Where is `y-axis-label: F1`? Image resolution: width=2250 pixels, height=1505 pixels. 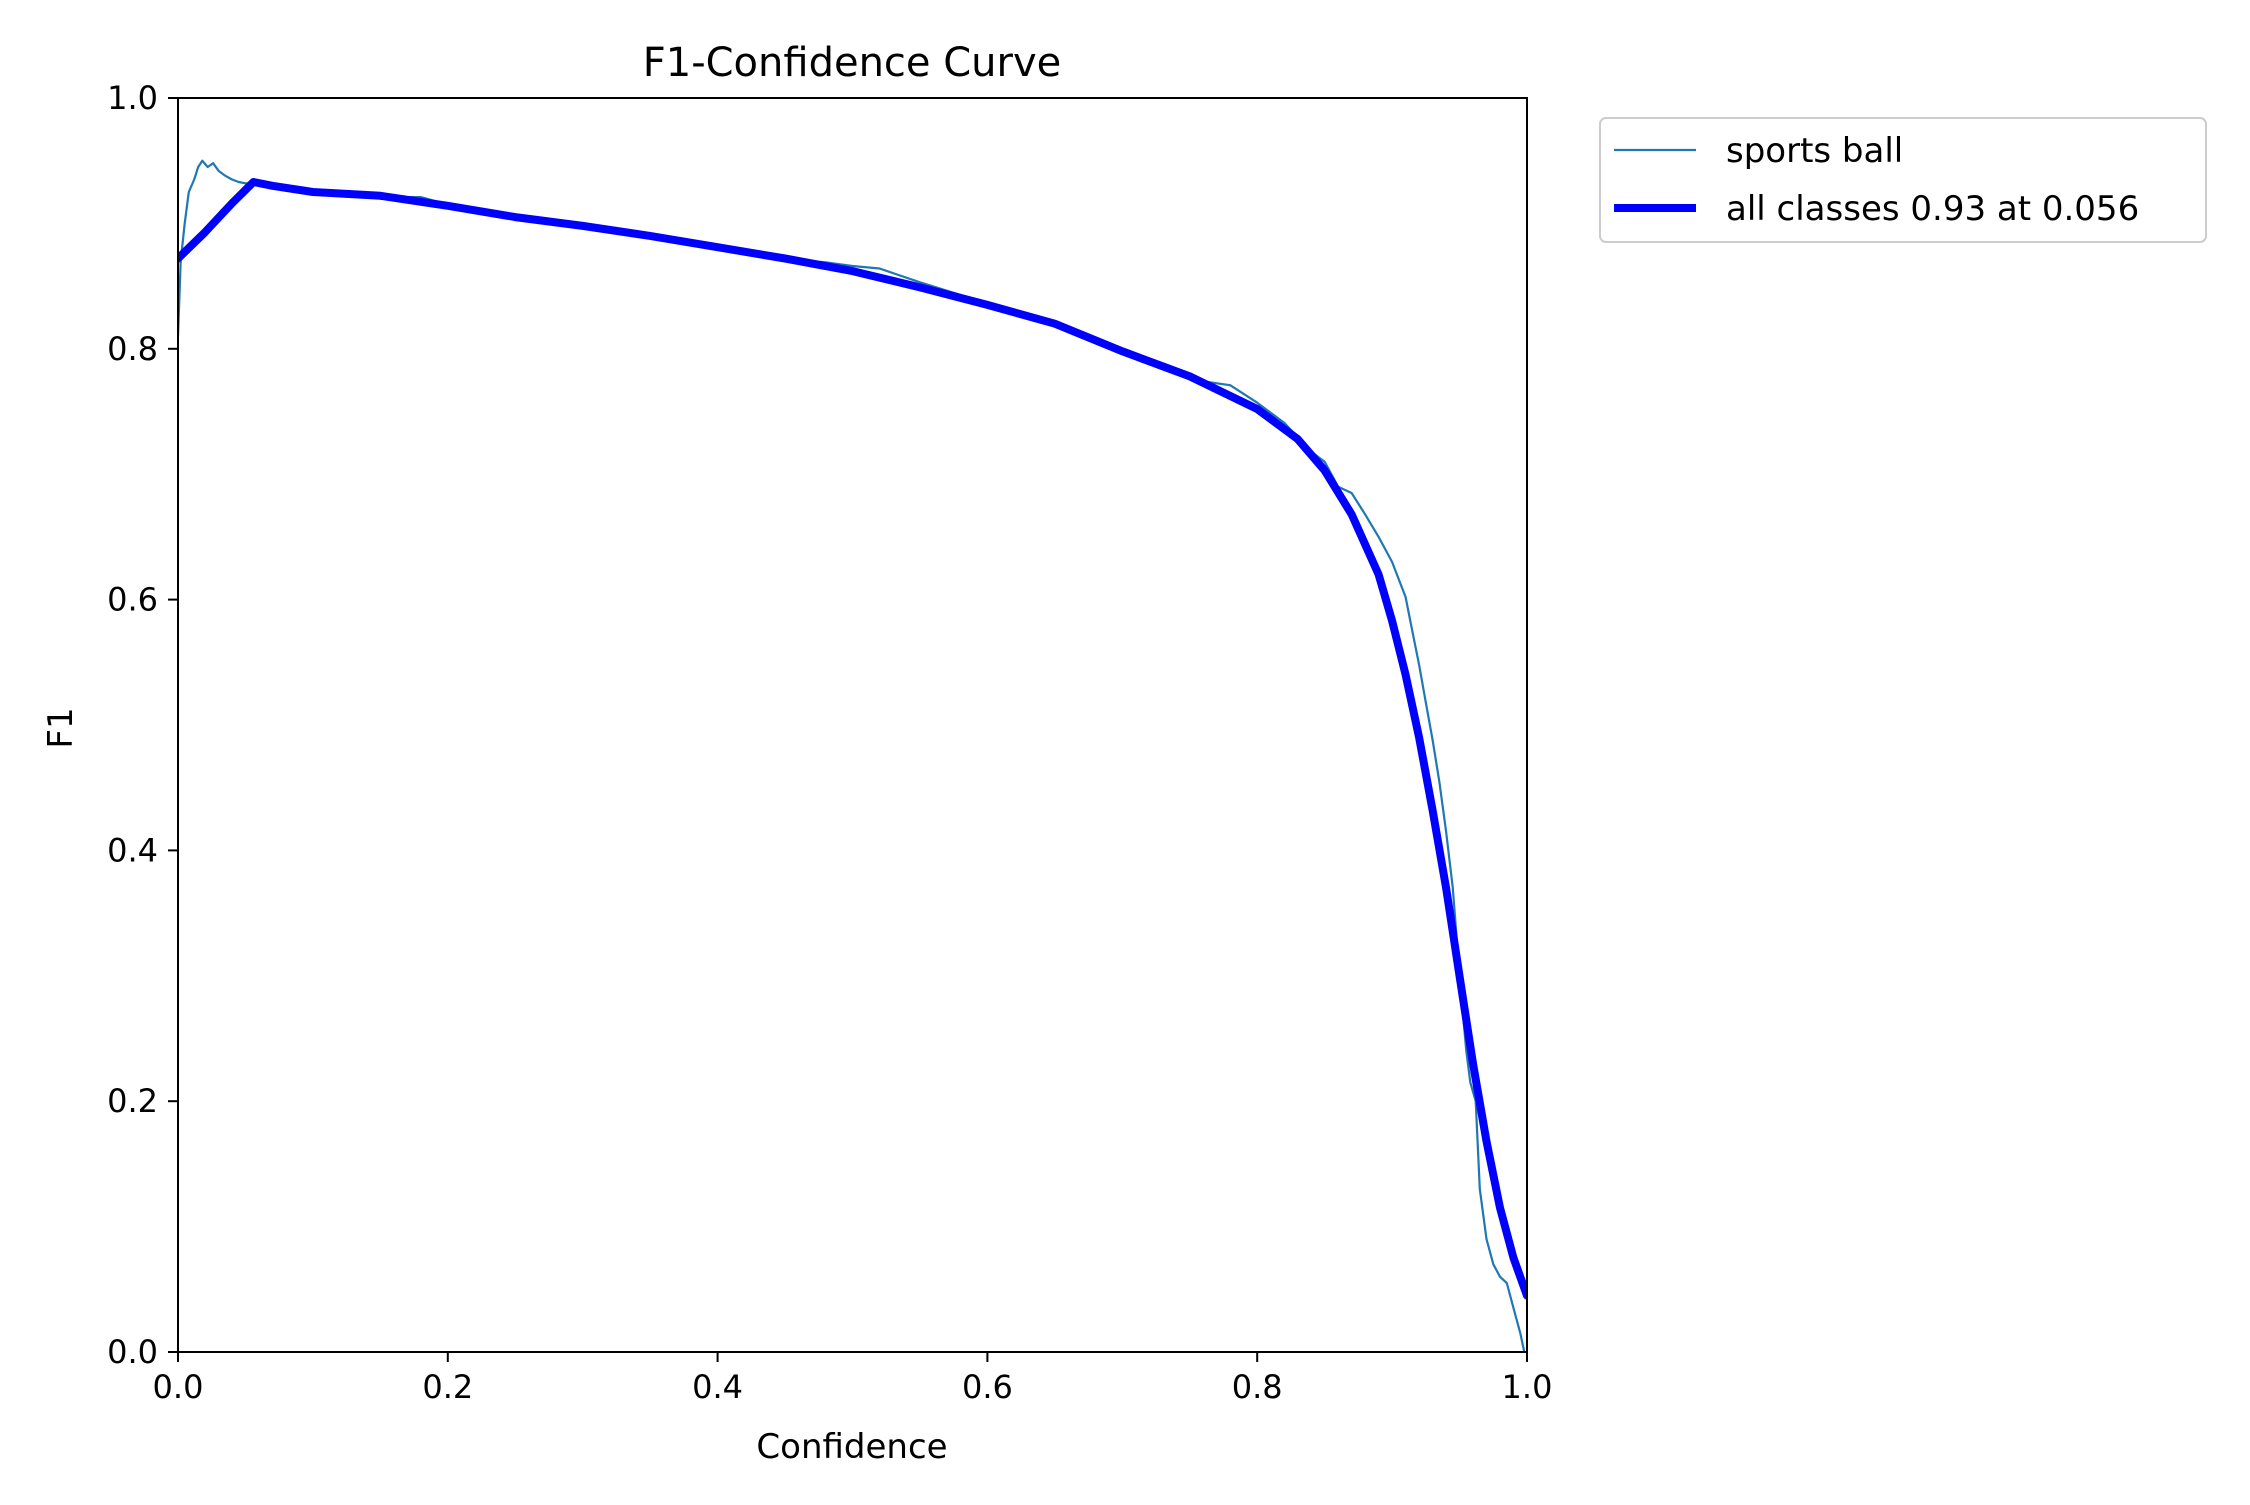
y-axis-label: F1 is located at coordinates (61, 727).